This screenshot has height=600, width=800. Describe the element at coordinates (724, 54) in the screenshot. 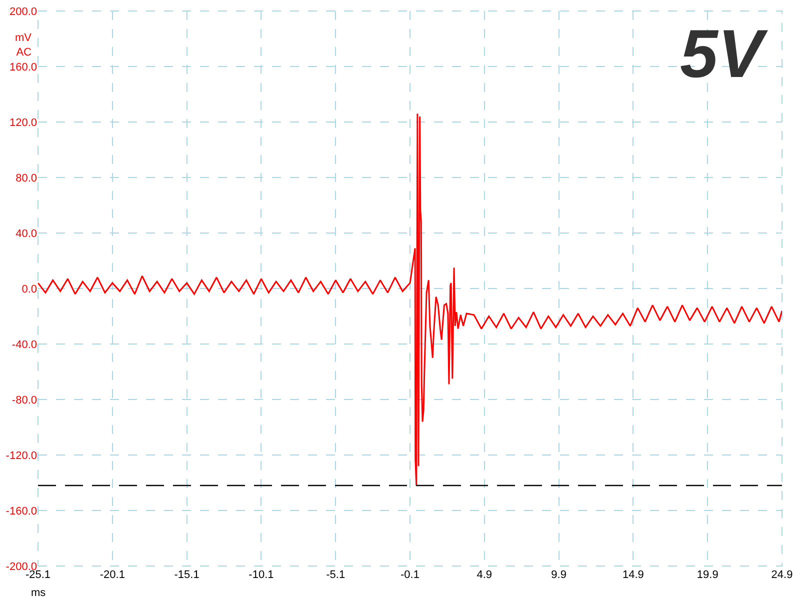

I see `annotation: 5V` at that location.